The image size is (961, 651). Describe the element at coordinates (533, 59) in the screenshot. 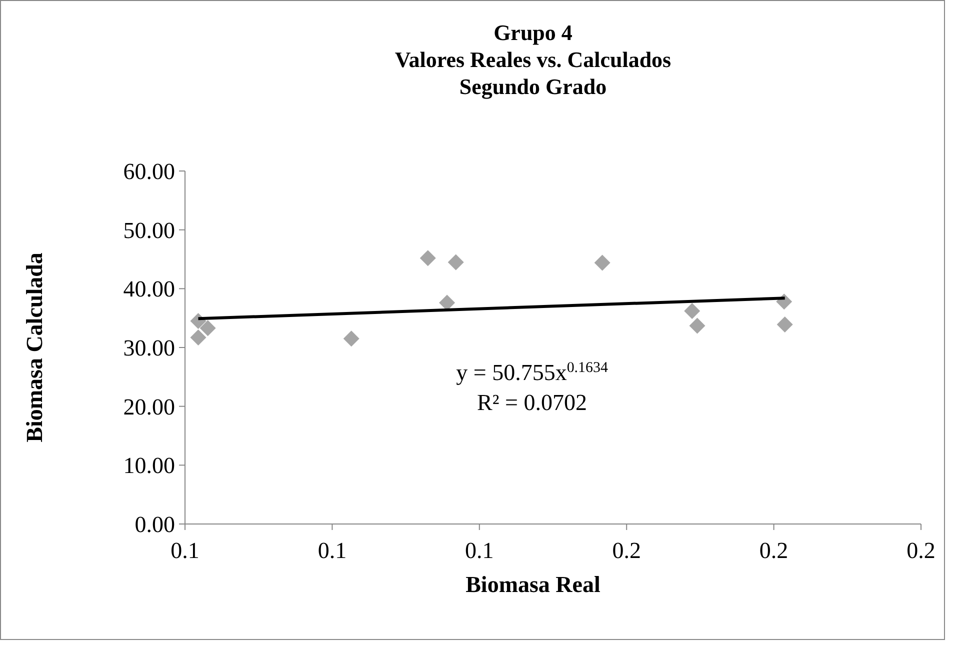

I see `chart-title: Grupo 4 Valores Reales vs. Calculados Segundo Grado` at that location.